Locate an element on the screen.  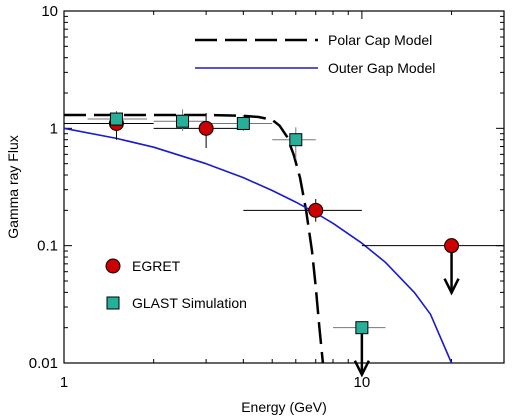
legend-outer-gap-label: Outer Gap Model is located at coordinates (381, 68).